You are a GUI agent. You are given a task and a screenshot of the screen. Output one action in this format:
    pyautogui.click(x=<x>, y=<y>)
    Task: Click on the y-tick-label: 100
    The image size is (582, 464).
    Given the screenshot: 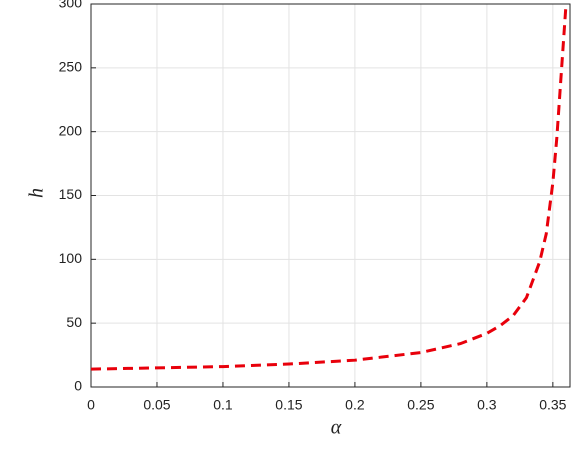 What is the action you would take?
    pyautogui.click(x=71, y=258)
    